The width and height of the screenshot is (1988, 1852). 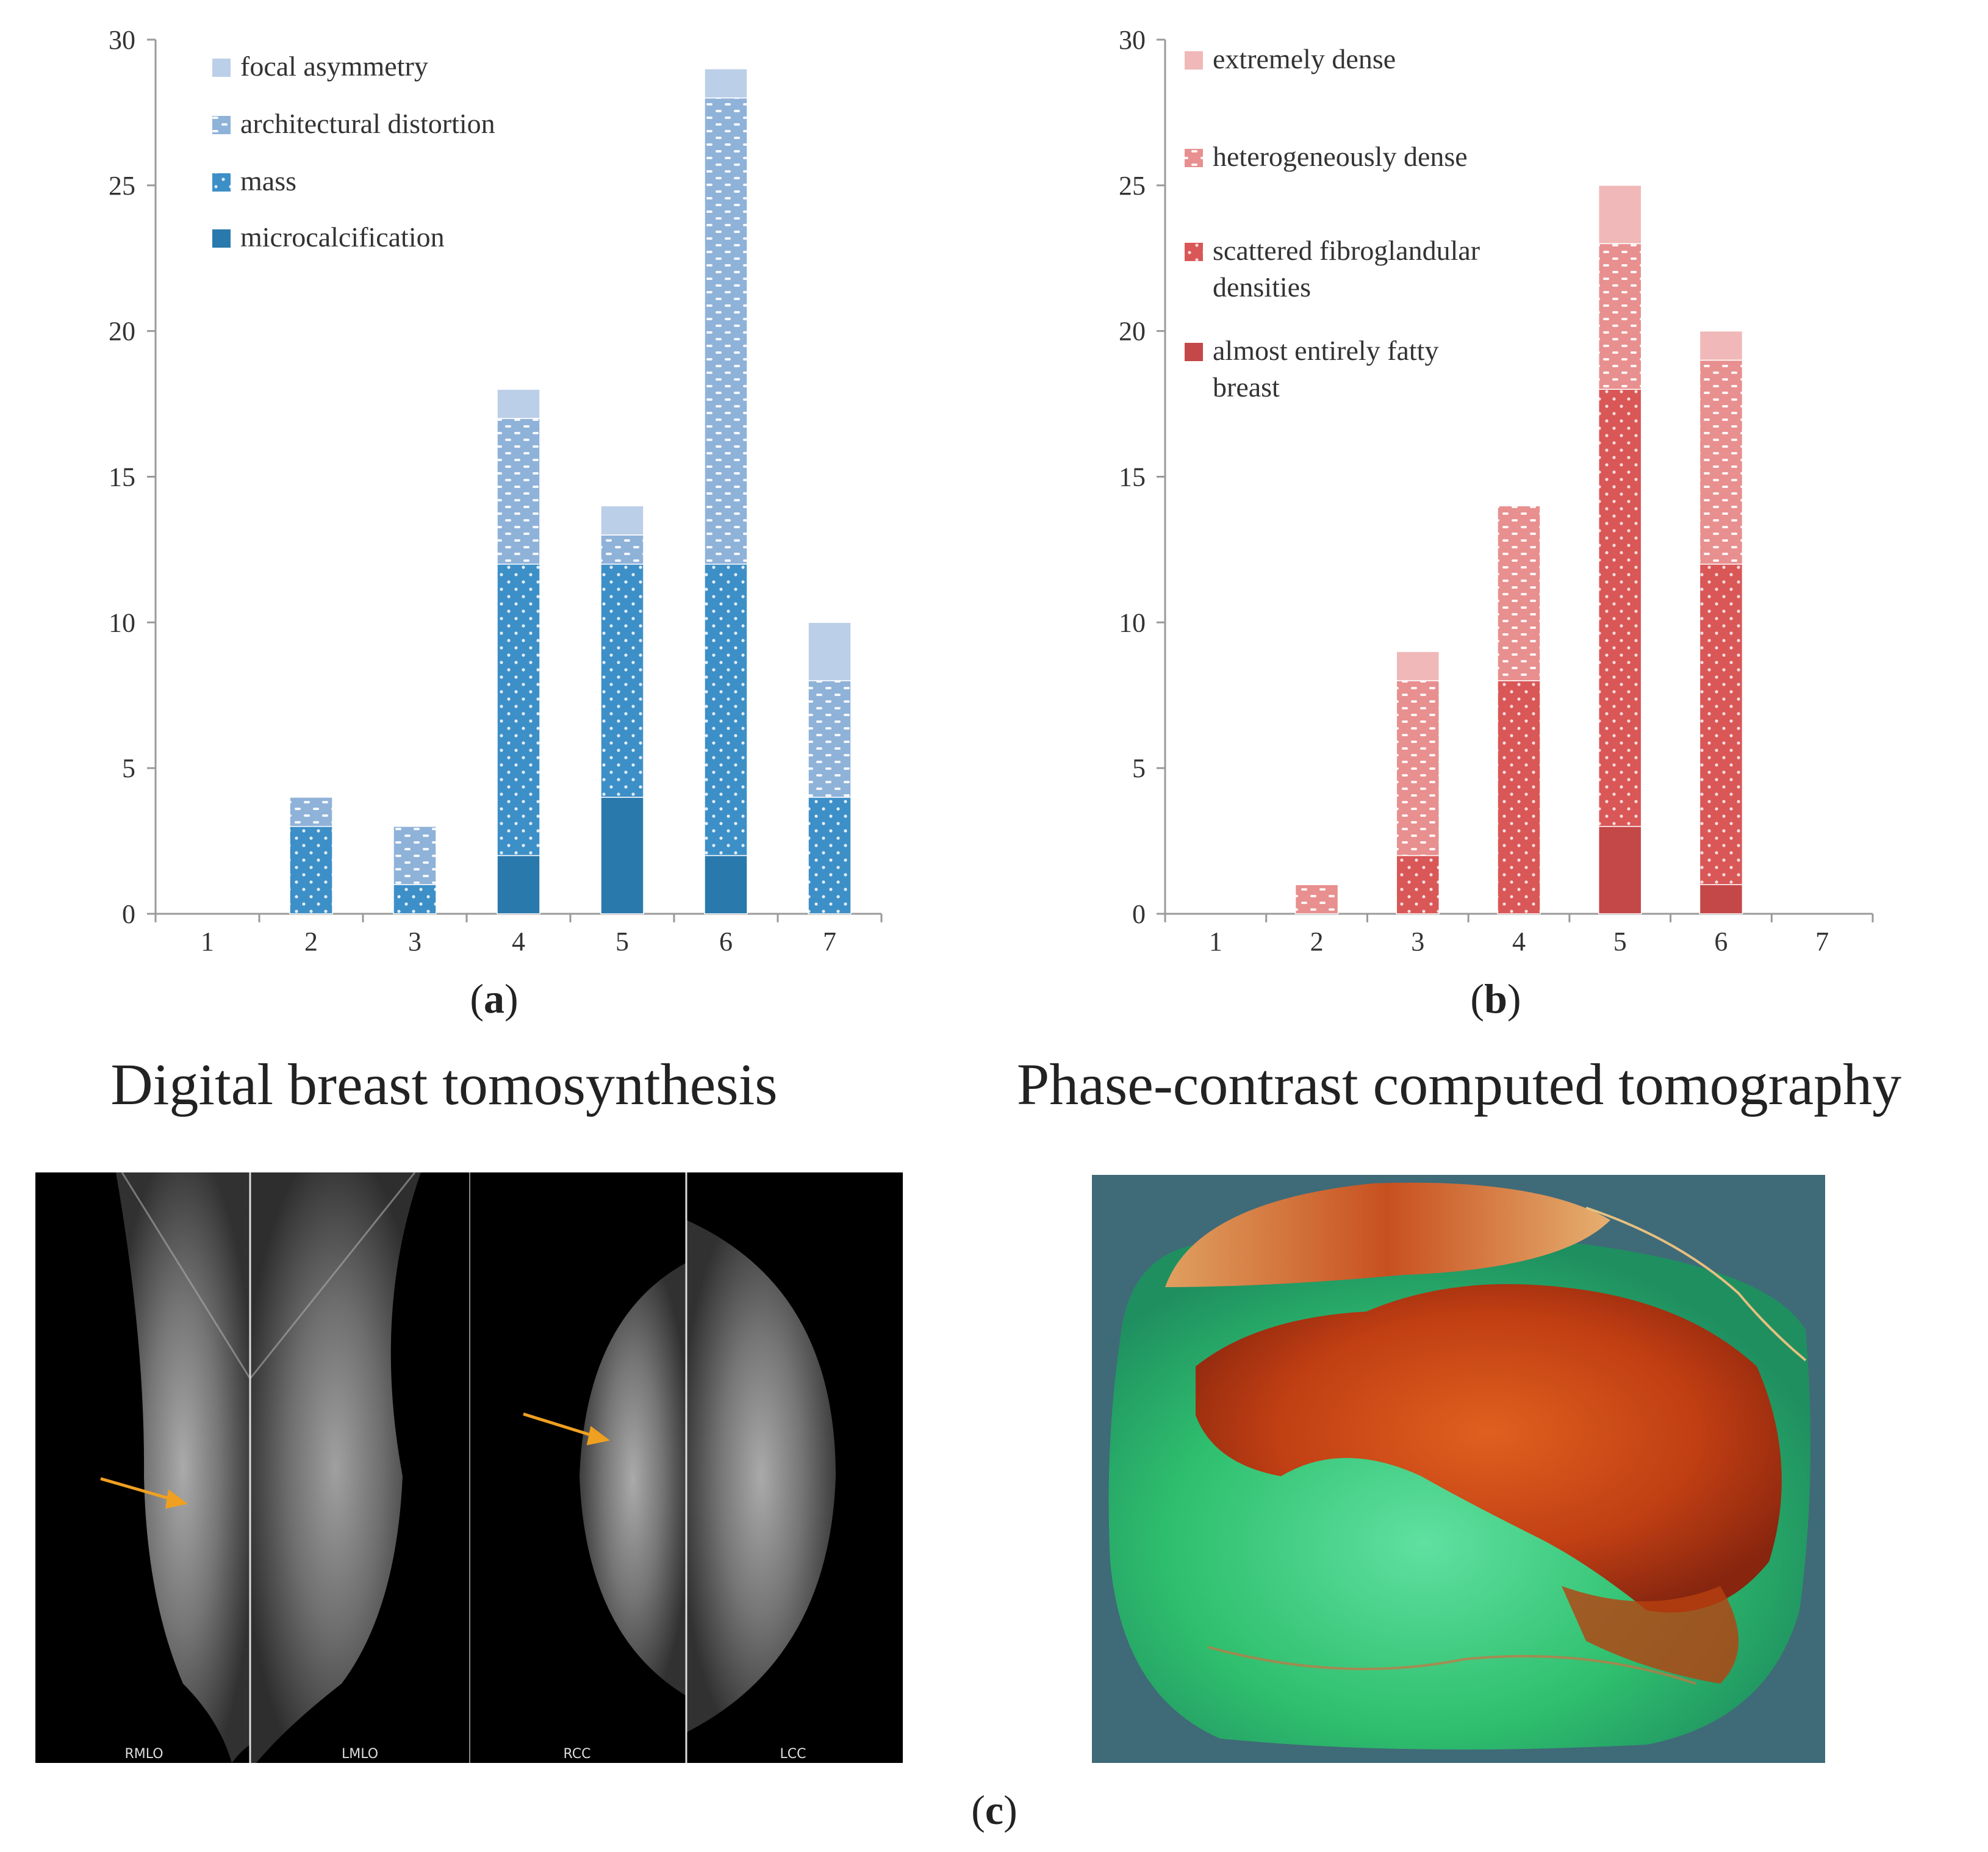 What do you see at coordinates (221, 125) in the screenshot?
I see `legend-swatch-architectural-distortion` at bounding box center [221, 125].